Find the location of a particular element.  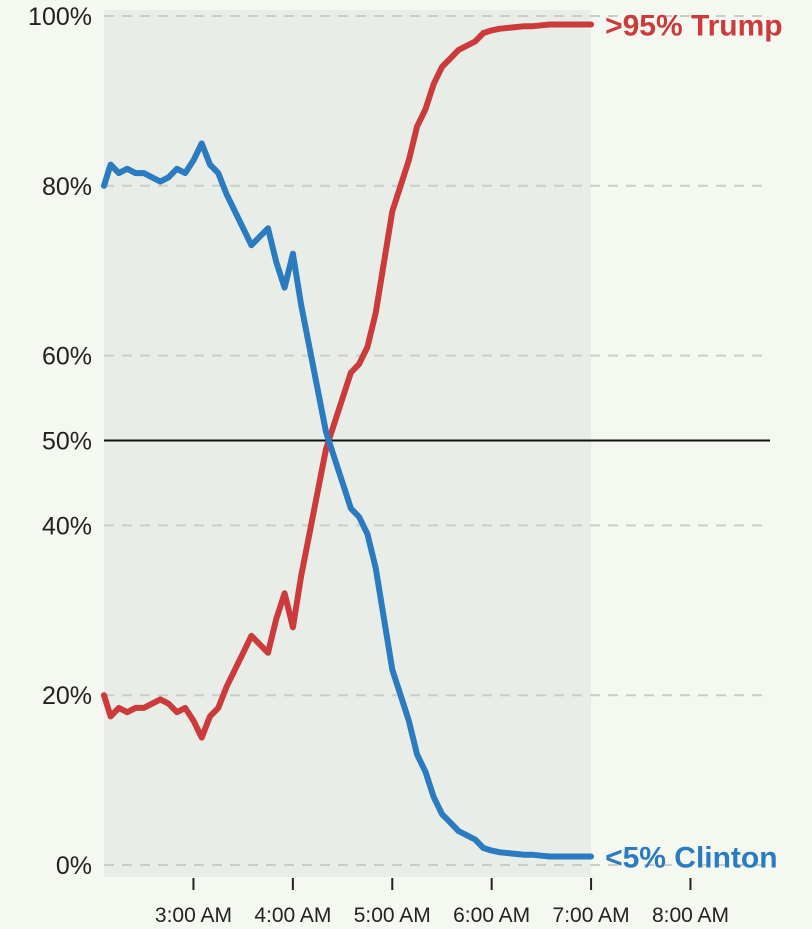

y-axis: 0% 20% 40% 50% 60% 80% 100% is located at coordinates (60, 441).